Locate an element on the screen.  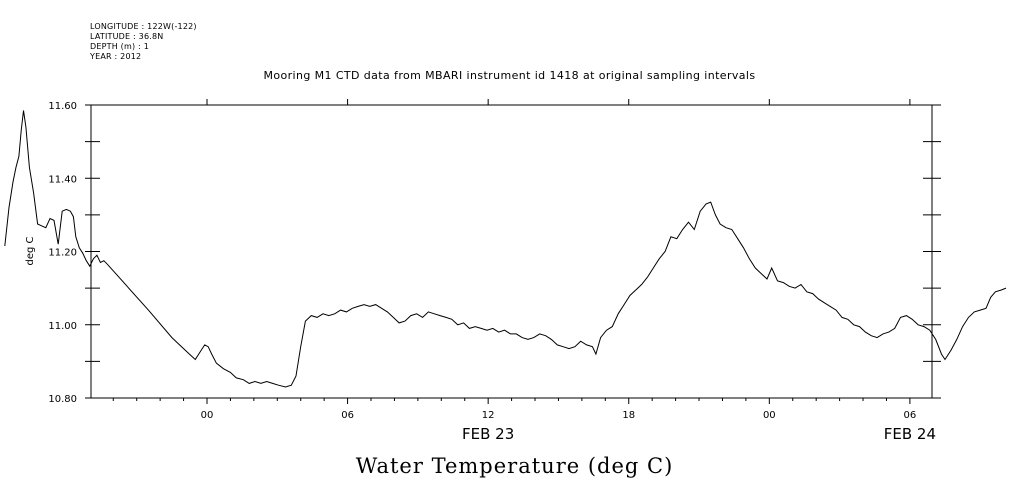
y-tick-label: 11.00 is located at coordinates (62, 326).